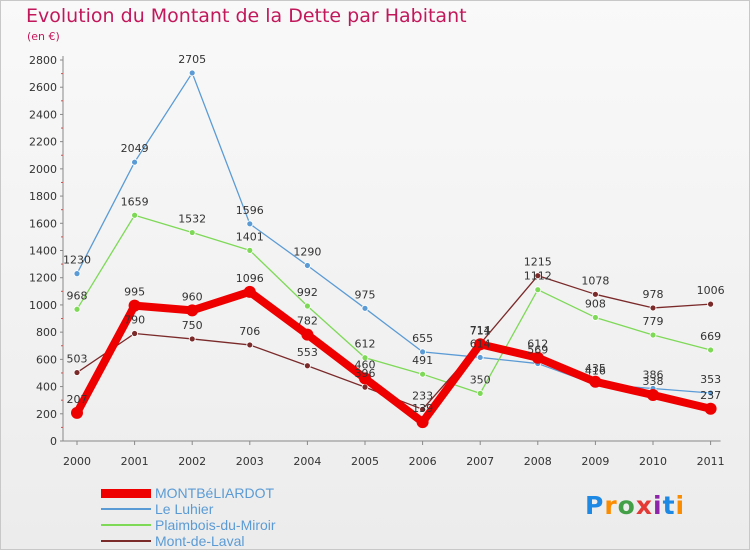 Image resolution: width=750 pixels, height=550 pixels. What do you see at coordinates (711, 461) in the screenshot?
I see `x-tick-label: 2011` at bounding box center [711, 461].